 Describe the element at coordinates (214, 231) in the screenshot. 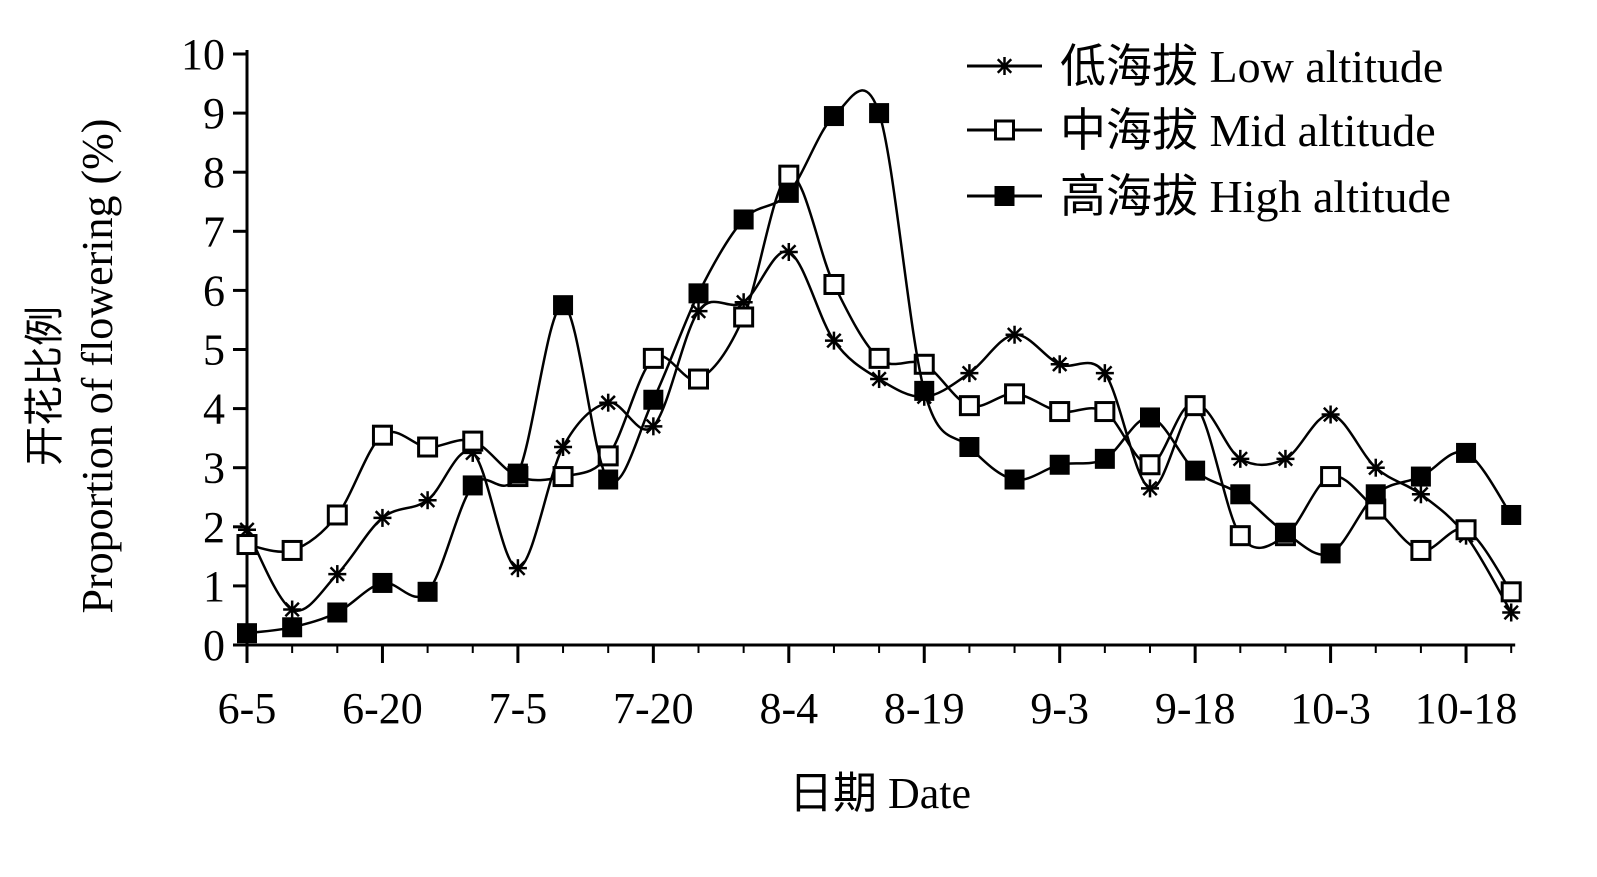

I see `y-tick-label: 7` at that location.